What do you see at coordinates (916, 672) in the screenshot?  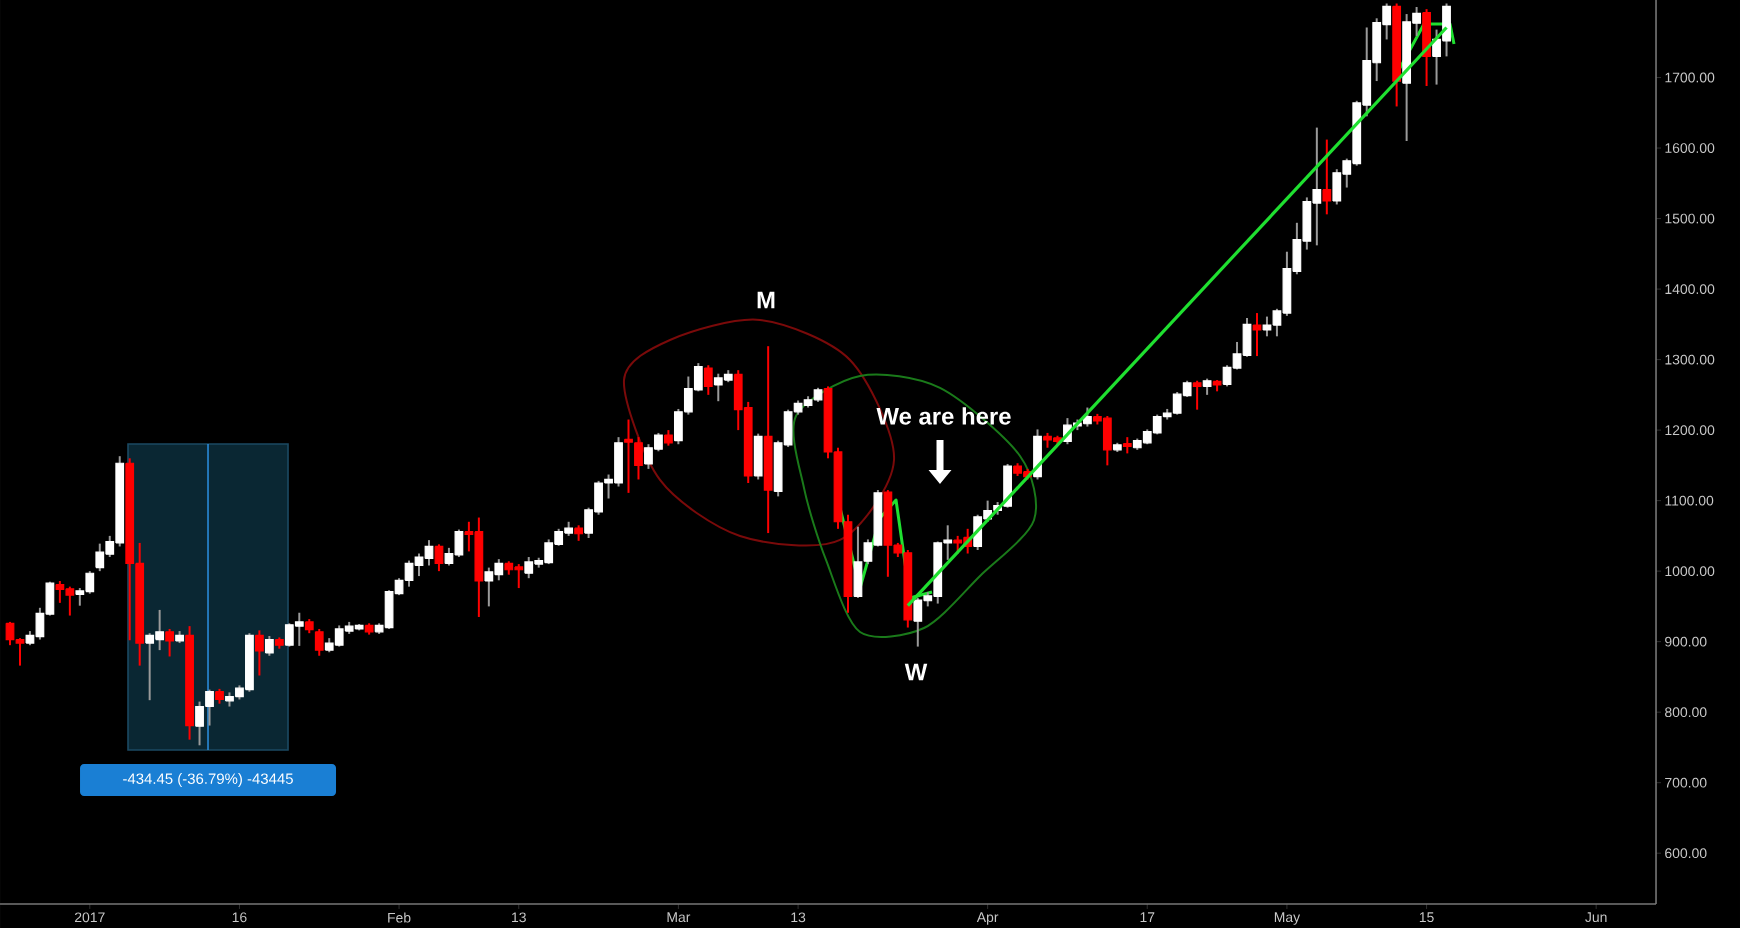 I see `annotation: W` at bounding box center [916, 672].